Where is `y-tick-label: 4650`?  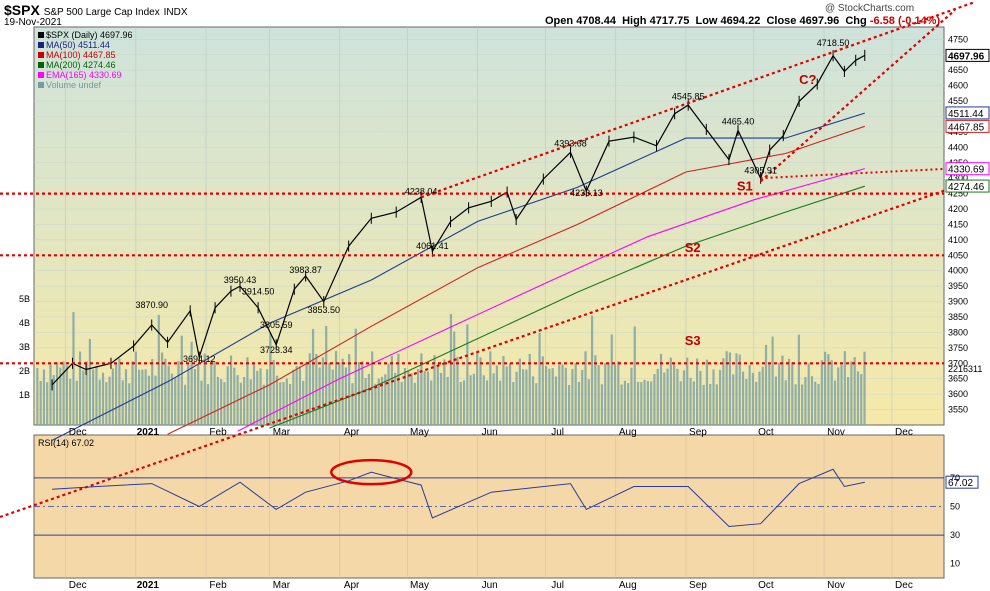
y-tick-label: 4650 is located at coordinates (958, 70).